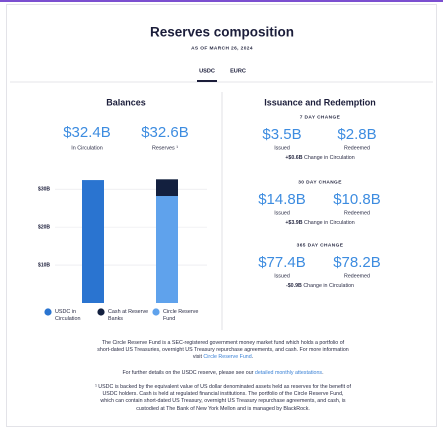 The width and height of the screenshot is (443, 429). I want to click on change-line: +$0.6B Change in Circulation, so click(319, 158).